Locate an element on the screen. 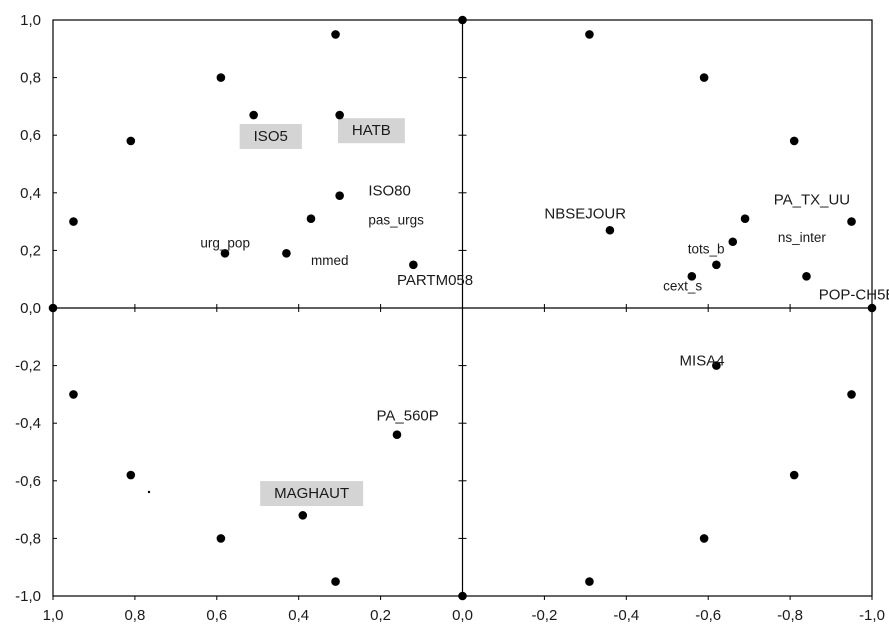 The image size is (889, 636). point-label: MAGHAUT is located at coordinates (311, 493).